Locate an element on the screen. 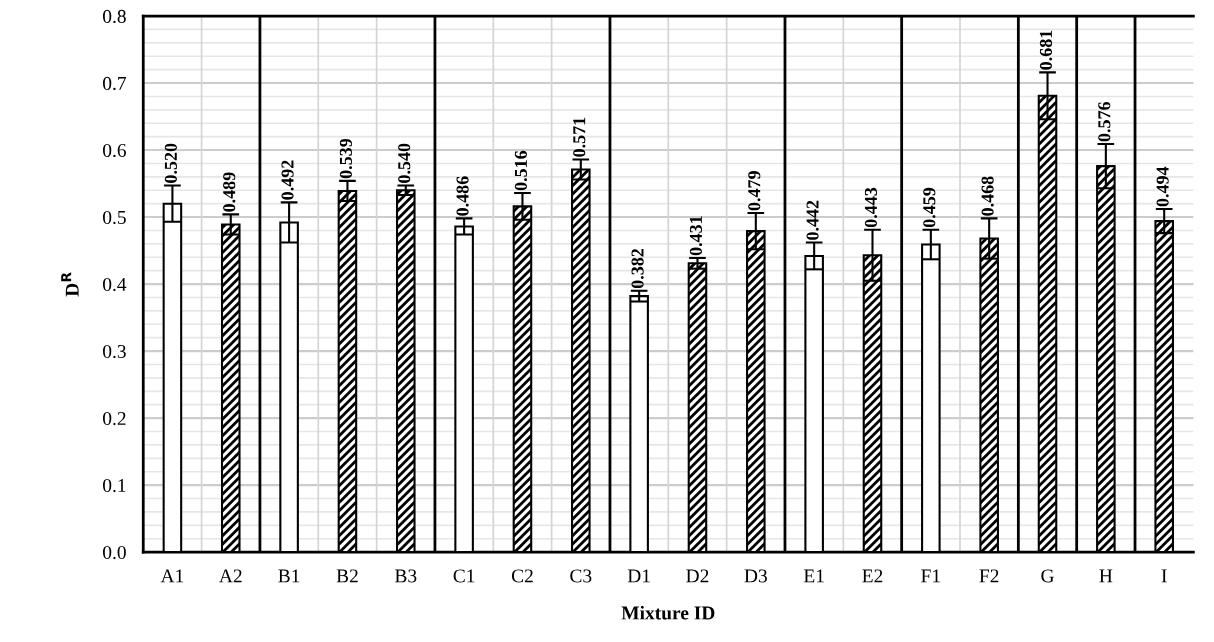 The image size is (1214, 642). data-label: 0.576 is located at coordinates (1104, 121).